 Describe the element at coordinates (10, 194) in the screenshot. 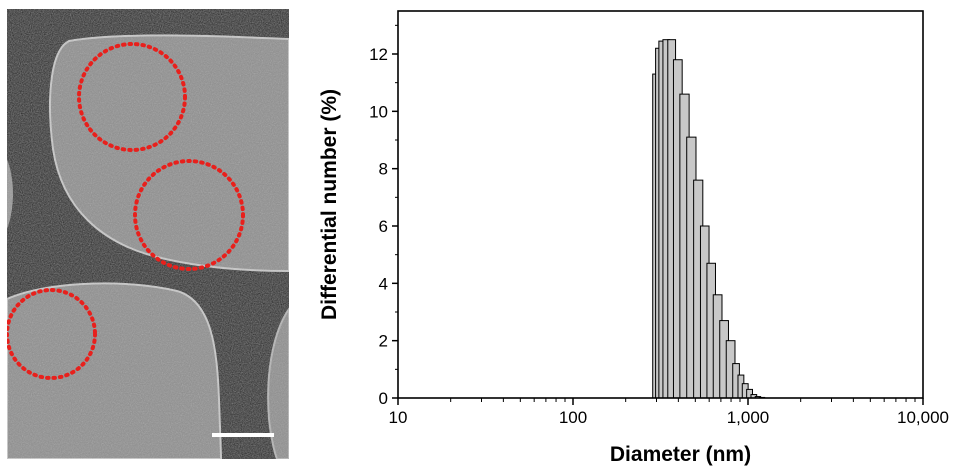

I see `left-edge-sliver` at that location.